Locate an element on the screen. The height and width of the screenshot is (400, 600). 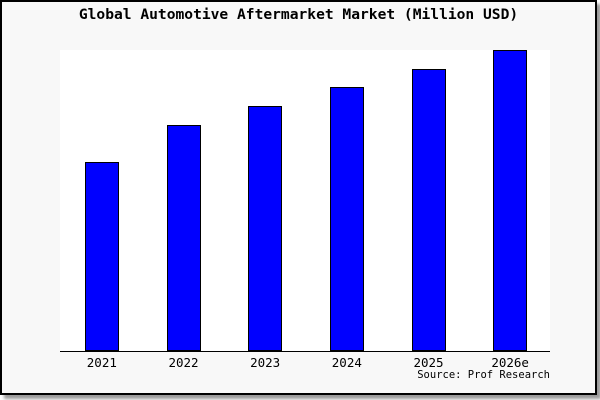
source-label: Source: Prof Research is located at coordinates (483, 375).